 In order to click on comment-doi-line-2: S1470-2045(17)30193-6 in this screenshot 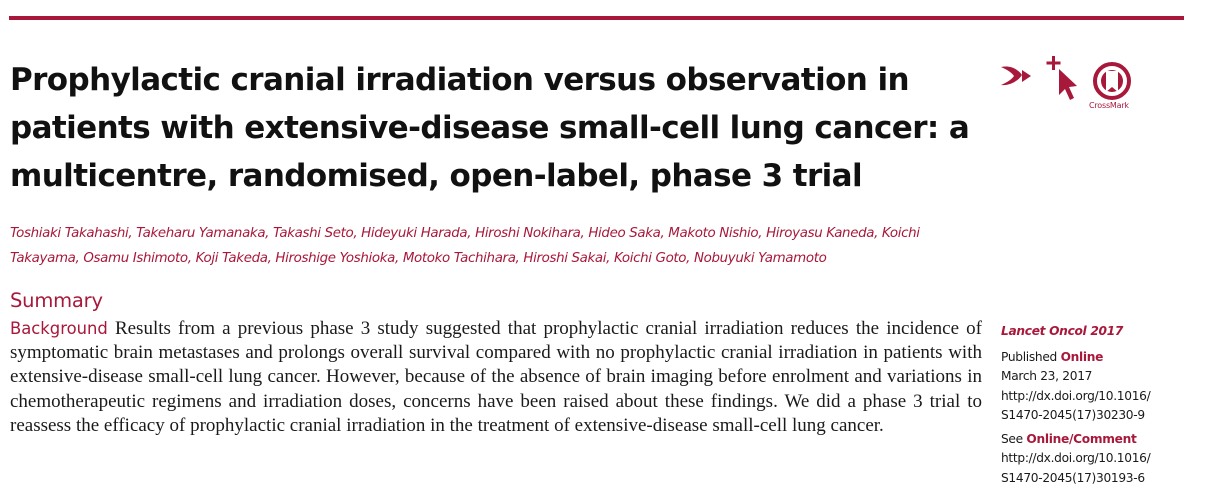, I will do `click(1073, 477)`.